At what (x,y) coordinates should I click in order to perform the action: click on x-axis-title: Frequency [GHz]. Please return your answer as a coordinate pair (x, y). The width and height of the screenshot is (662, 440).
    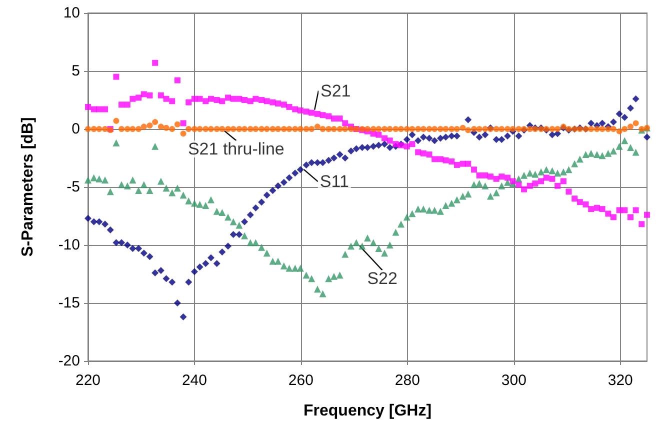
    Looking at the image, I should click on (367, 411).